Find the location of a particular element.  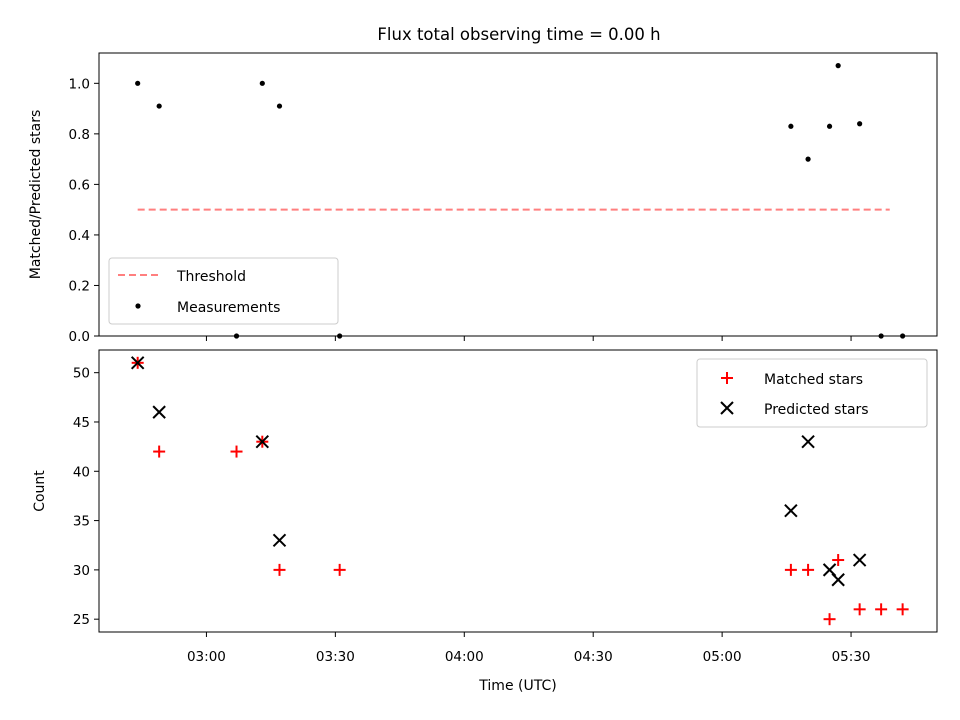

top-y-axis-label: Matched/Predicted stars is located at coordinates (36, 195).